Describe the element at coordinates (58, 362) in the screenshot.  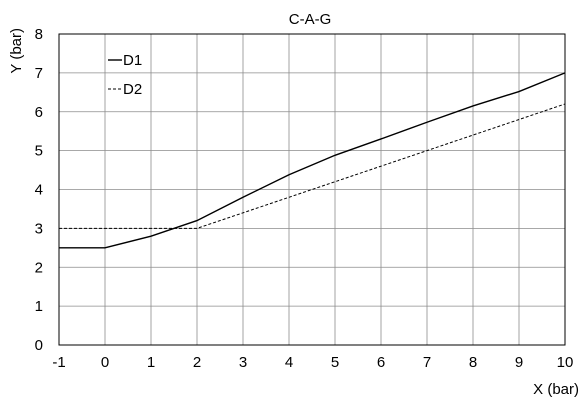
I see `x-tick-label: -1` at that location.